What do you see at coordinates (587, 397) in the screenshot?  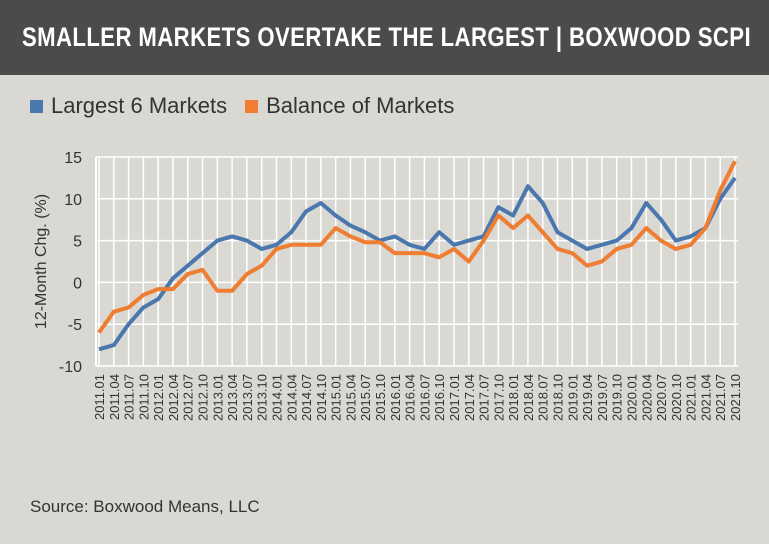 I see `x-tick-label: 2019.04` at bounding box center [587, 397].